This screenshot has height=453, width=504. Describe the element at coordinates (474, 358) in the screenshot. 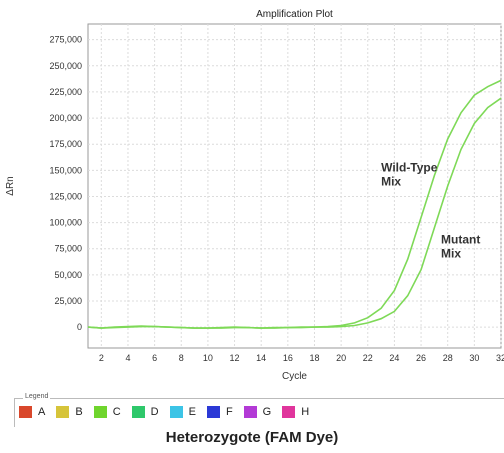

I see `x-tick-label: 30` at that location.